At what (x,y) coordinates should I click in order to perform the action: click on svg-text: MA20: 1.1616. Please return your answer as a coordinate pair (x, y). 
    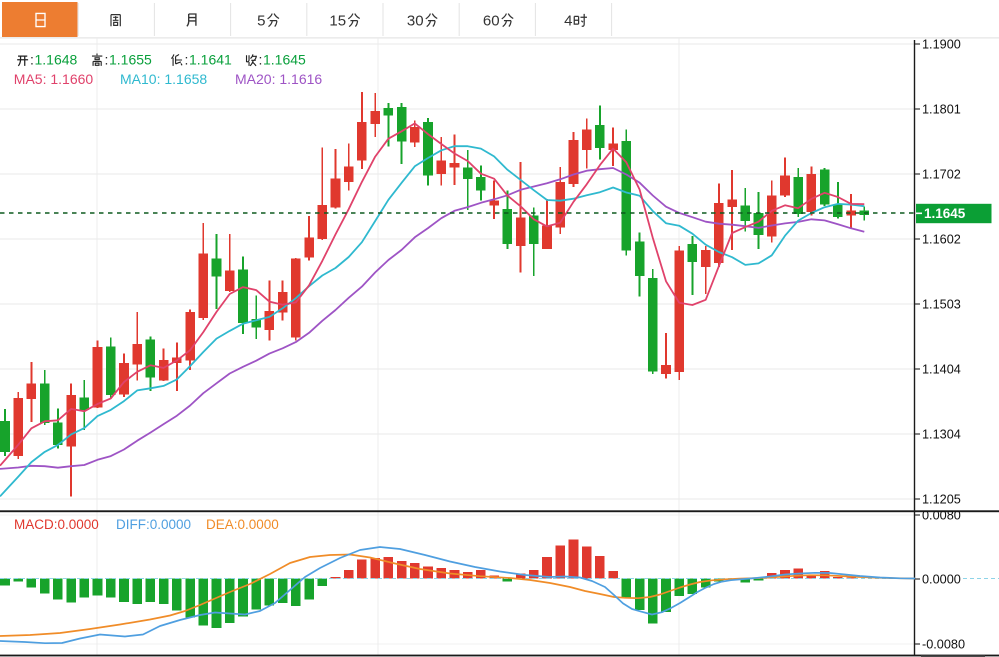
    Looking at the image, I should click on (278, 79).